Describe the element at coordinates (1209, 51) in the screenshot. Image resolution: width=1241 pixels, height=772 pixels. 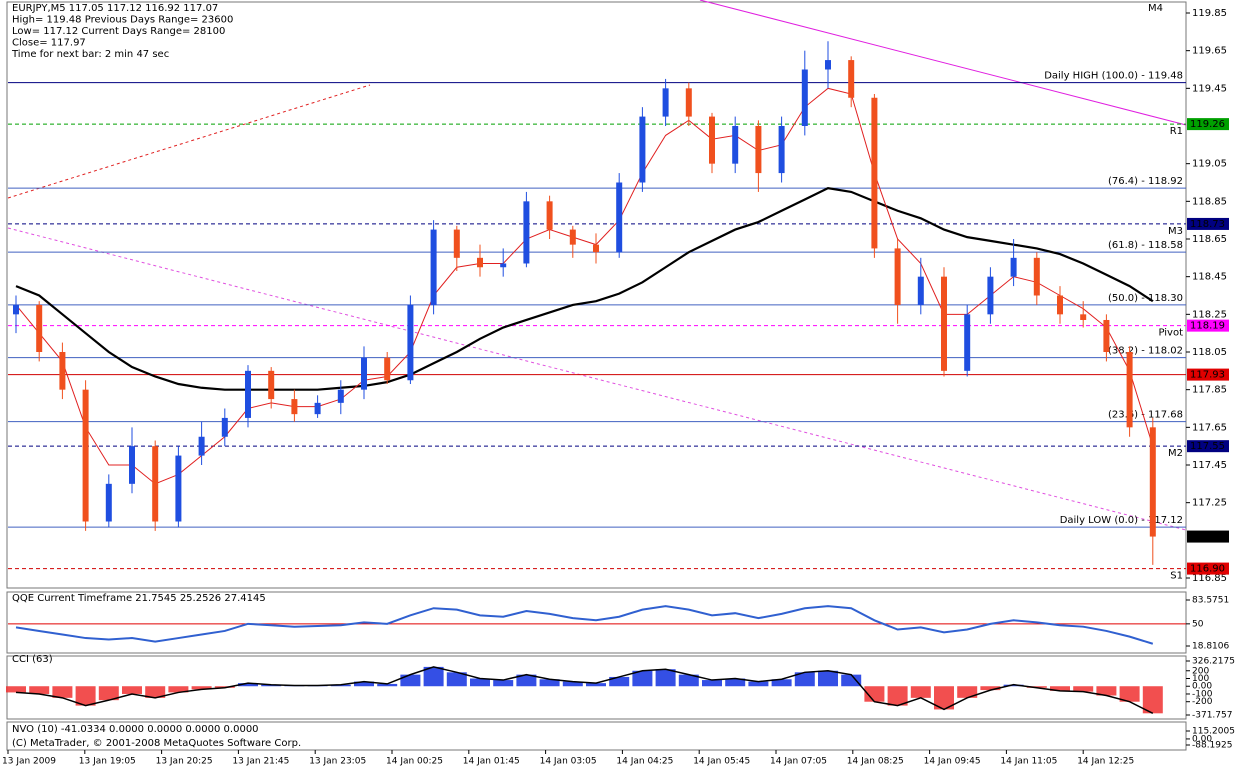
I see `y-tick-label: 119.65` at that location.